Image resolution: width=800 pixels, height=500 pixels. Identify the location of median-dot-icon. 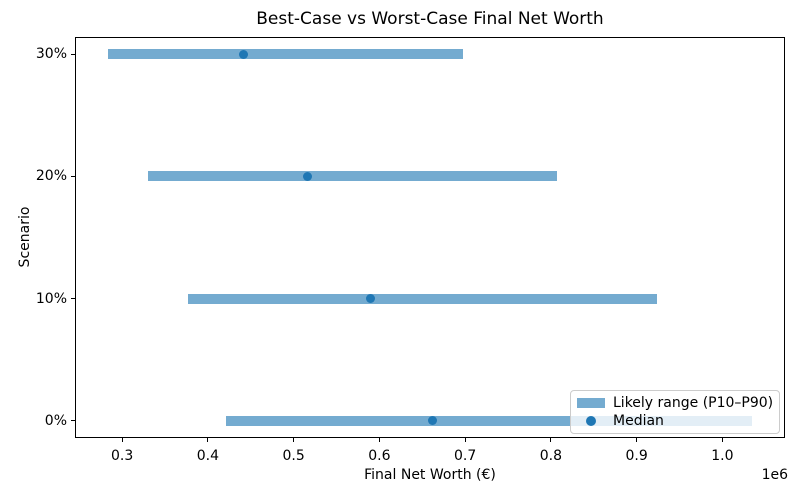
(591, 421).